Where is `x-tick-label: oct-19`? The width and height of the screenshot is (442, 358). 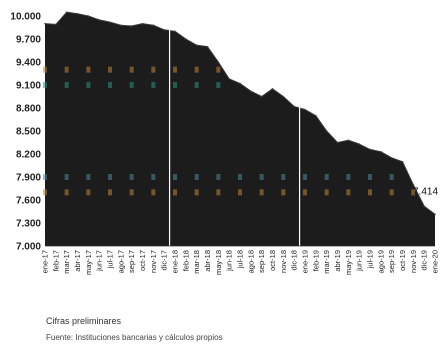
x-tick-label: oct-19 is located at coordinates (402, 260).